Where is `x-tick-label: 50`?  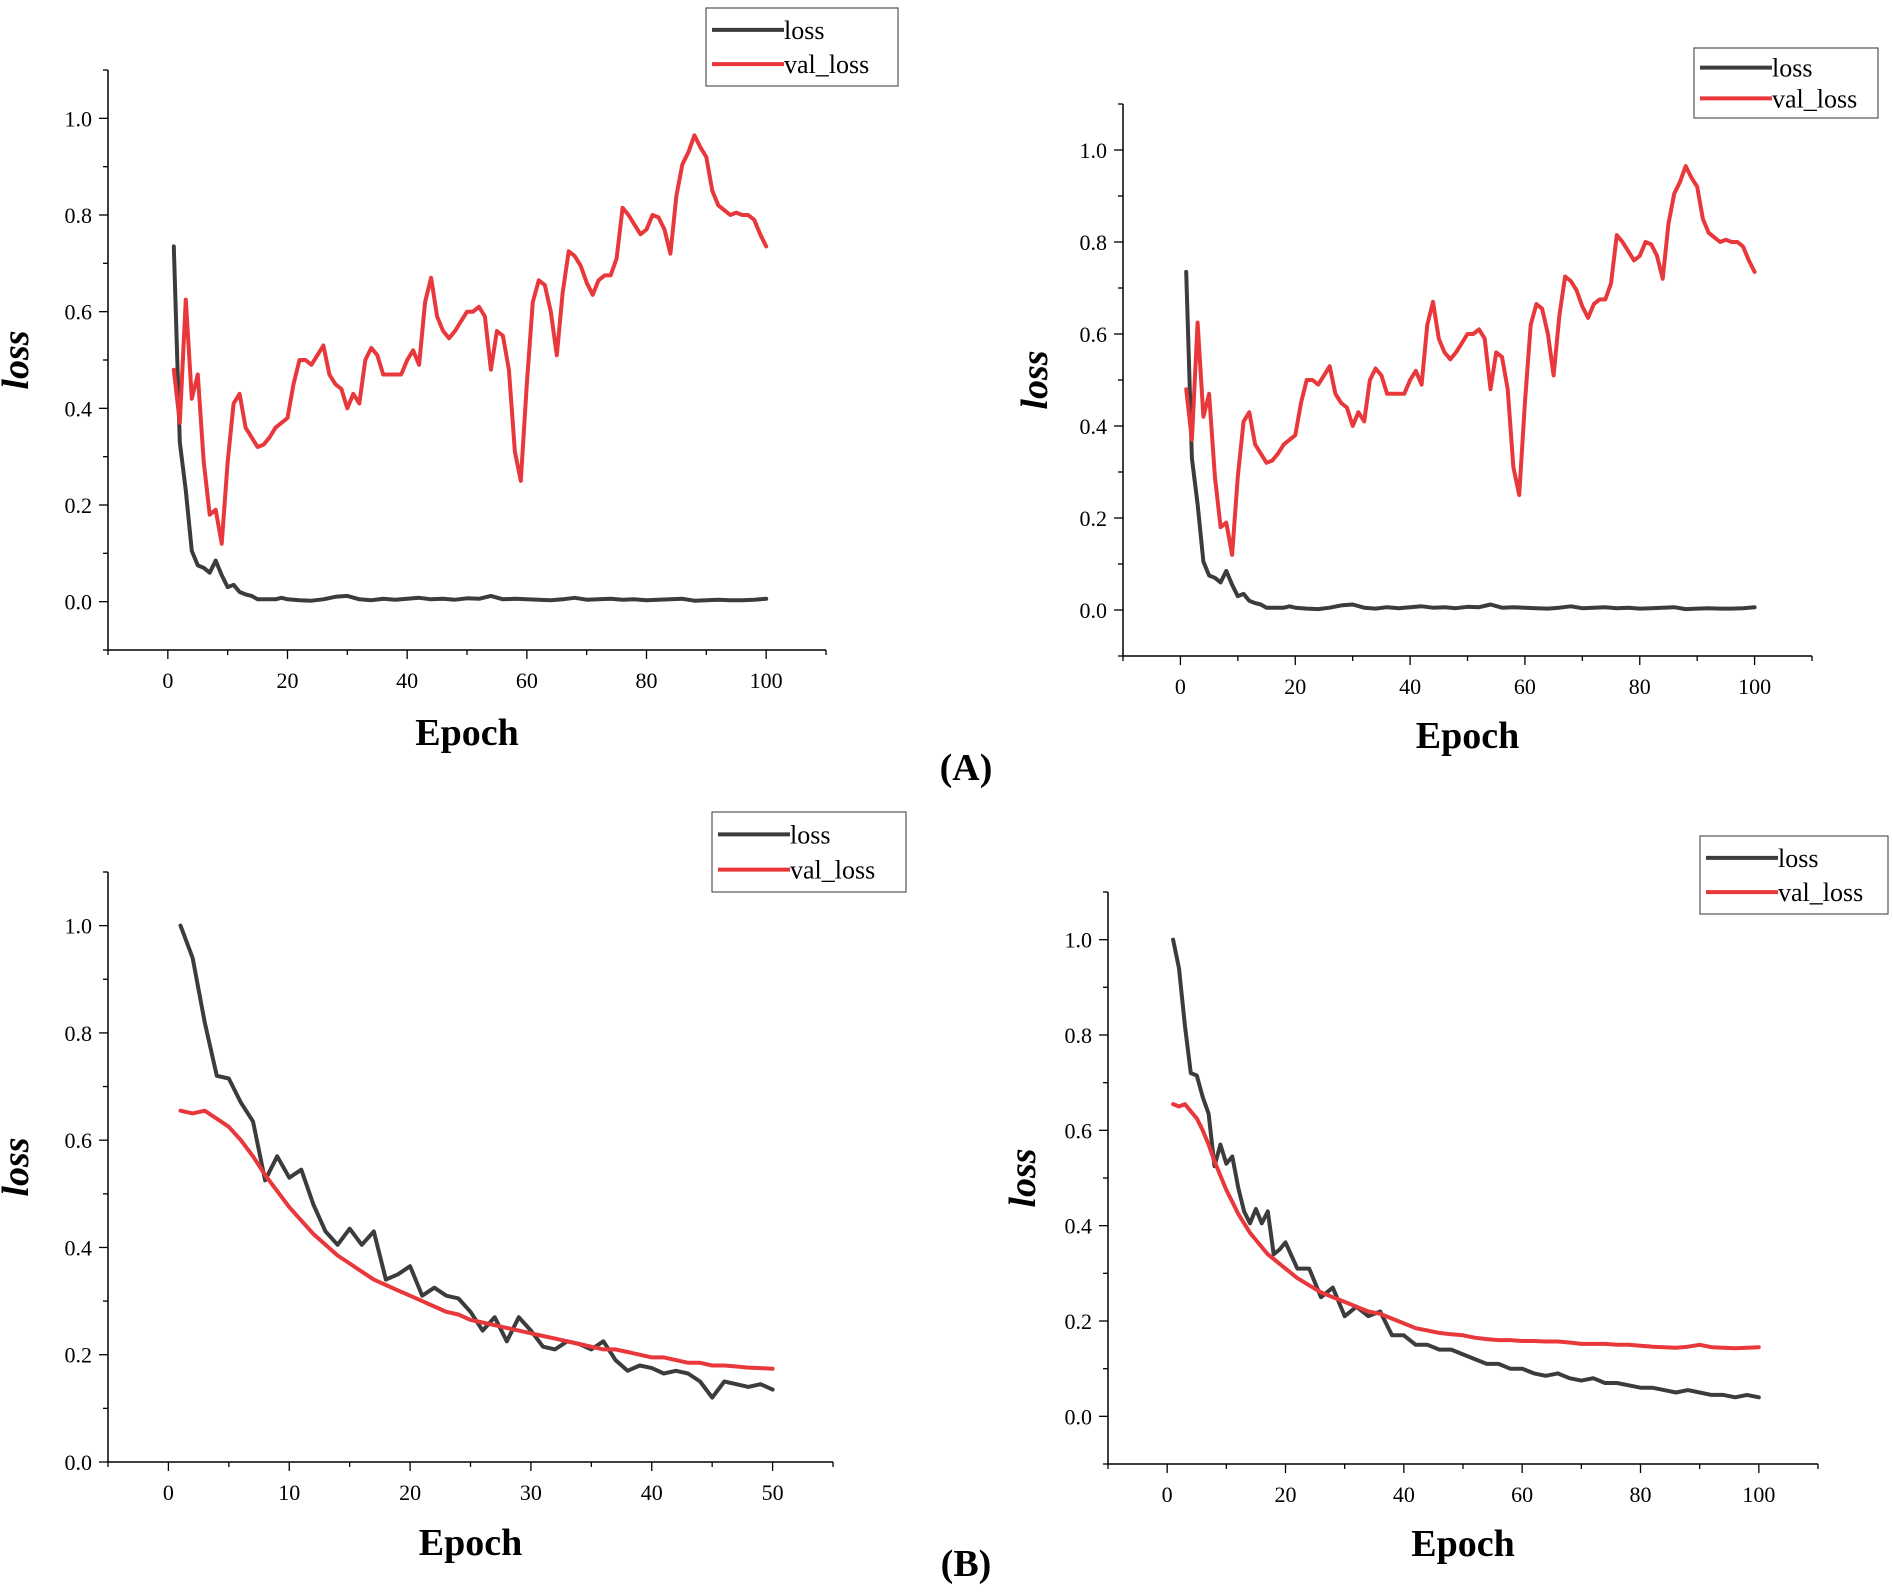 x-tick-label: 50 is located at coordinates (773, 1492).